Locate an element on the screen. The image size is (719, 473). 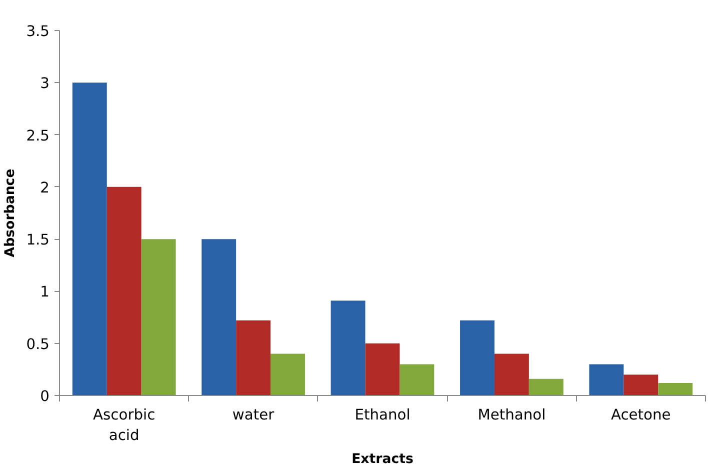
y-tick-label: 1 is located at coordinates (45, 292).